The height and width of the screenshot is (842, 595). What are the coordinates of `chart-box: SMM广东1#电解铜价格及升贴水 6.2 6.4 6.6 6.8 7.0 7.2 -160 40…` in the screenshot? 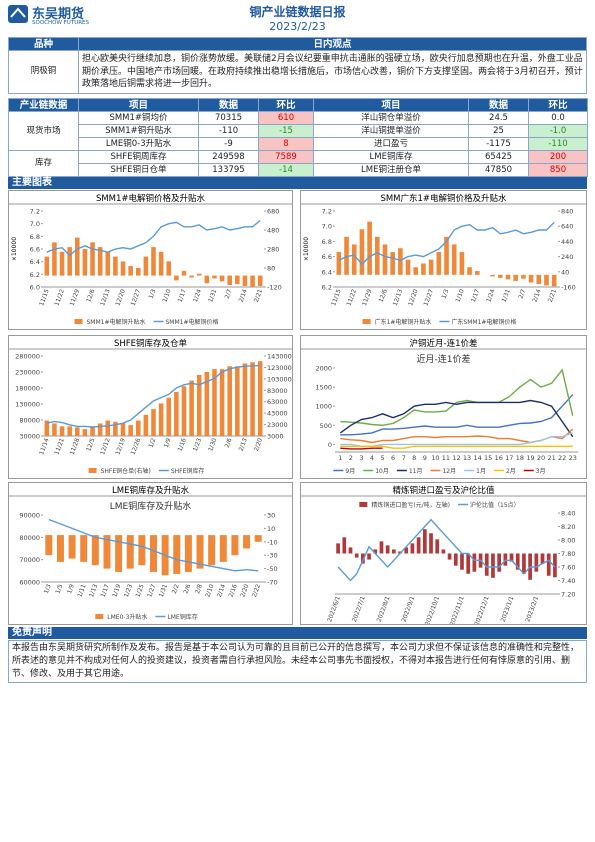 It's located at (443, 260).